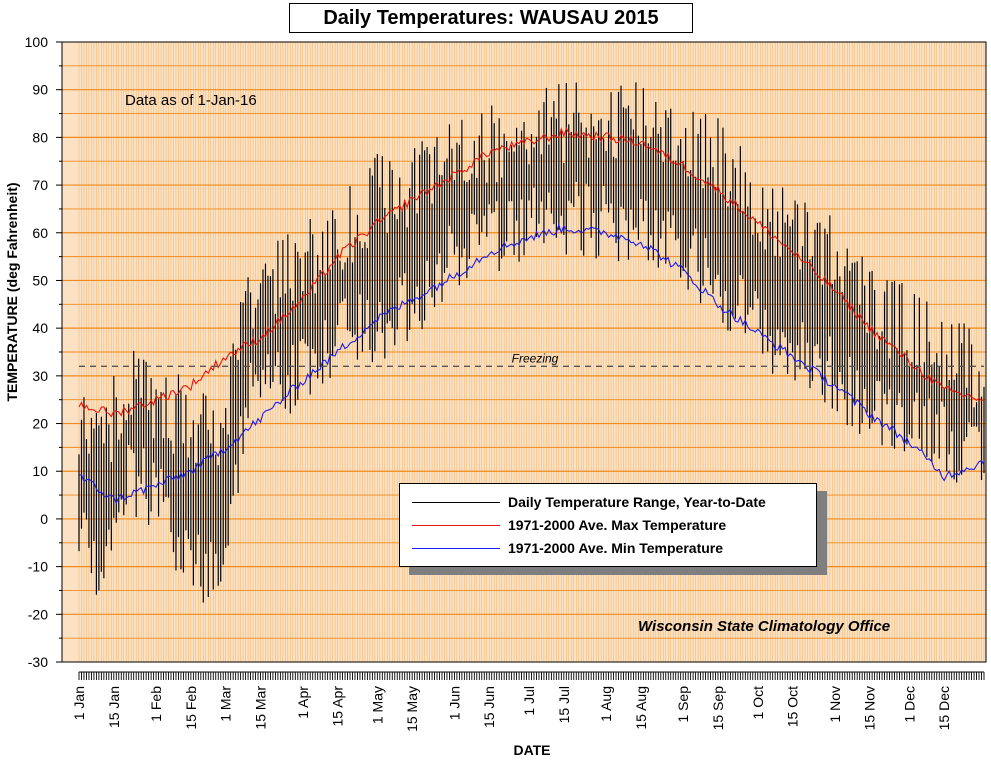 This screenshot has height=762, width=991. Describe the element at coordinates (637, 502) in the screenshot. I see `legend-label-range: Daily Temperature Range, Year-to-Date` at that location.